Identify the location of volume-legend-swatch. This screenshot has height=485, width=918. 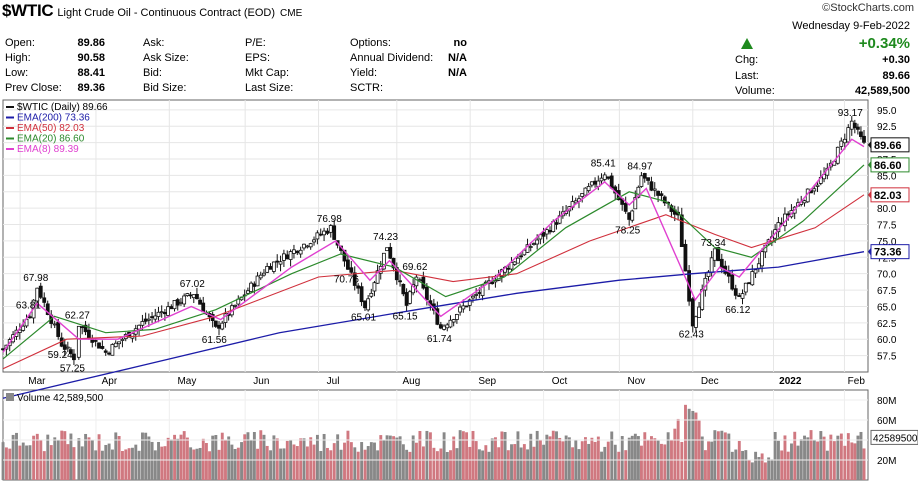
(10, 397).